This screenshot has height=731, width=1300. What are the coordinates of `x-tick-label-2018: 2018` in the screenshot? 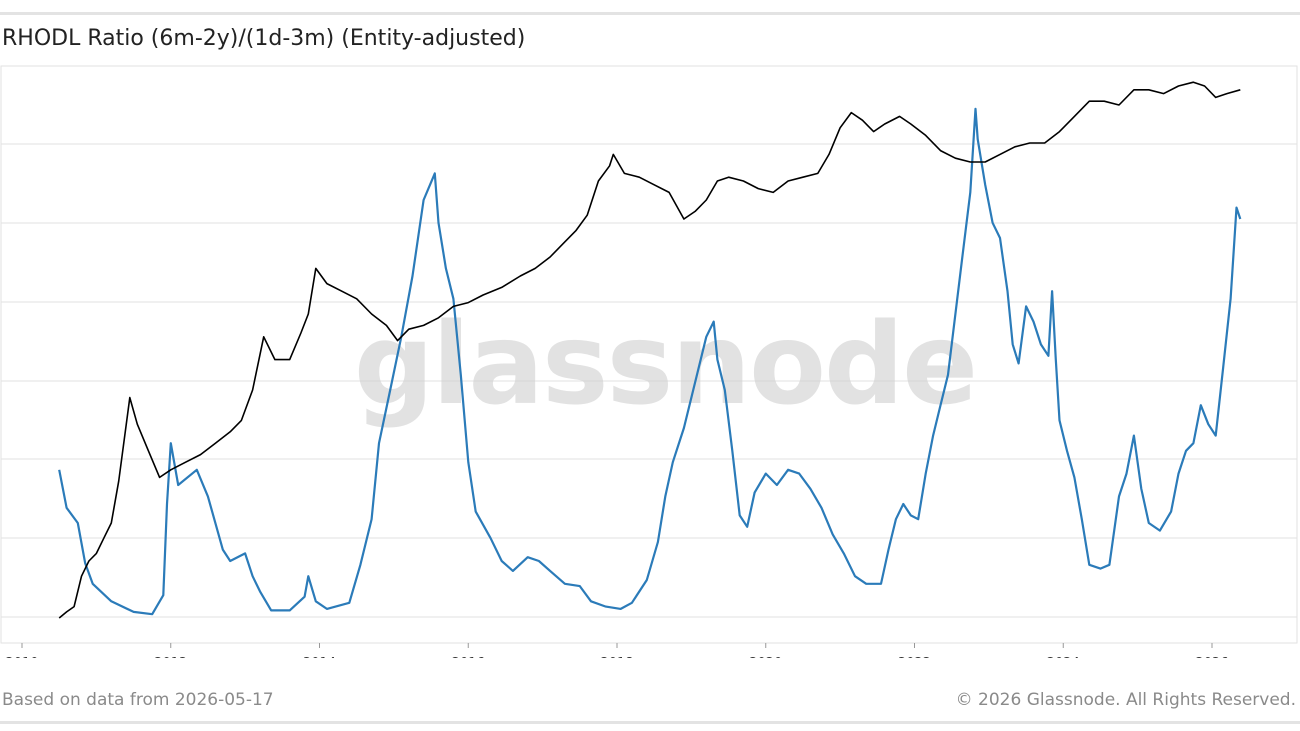 It's located at (616, 657).